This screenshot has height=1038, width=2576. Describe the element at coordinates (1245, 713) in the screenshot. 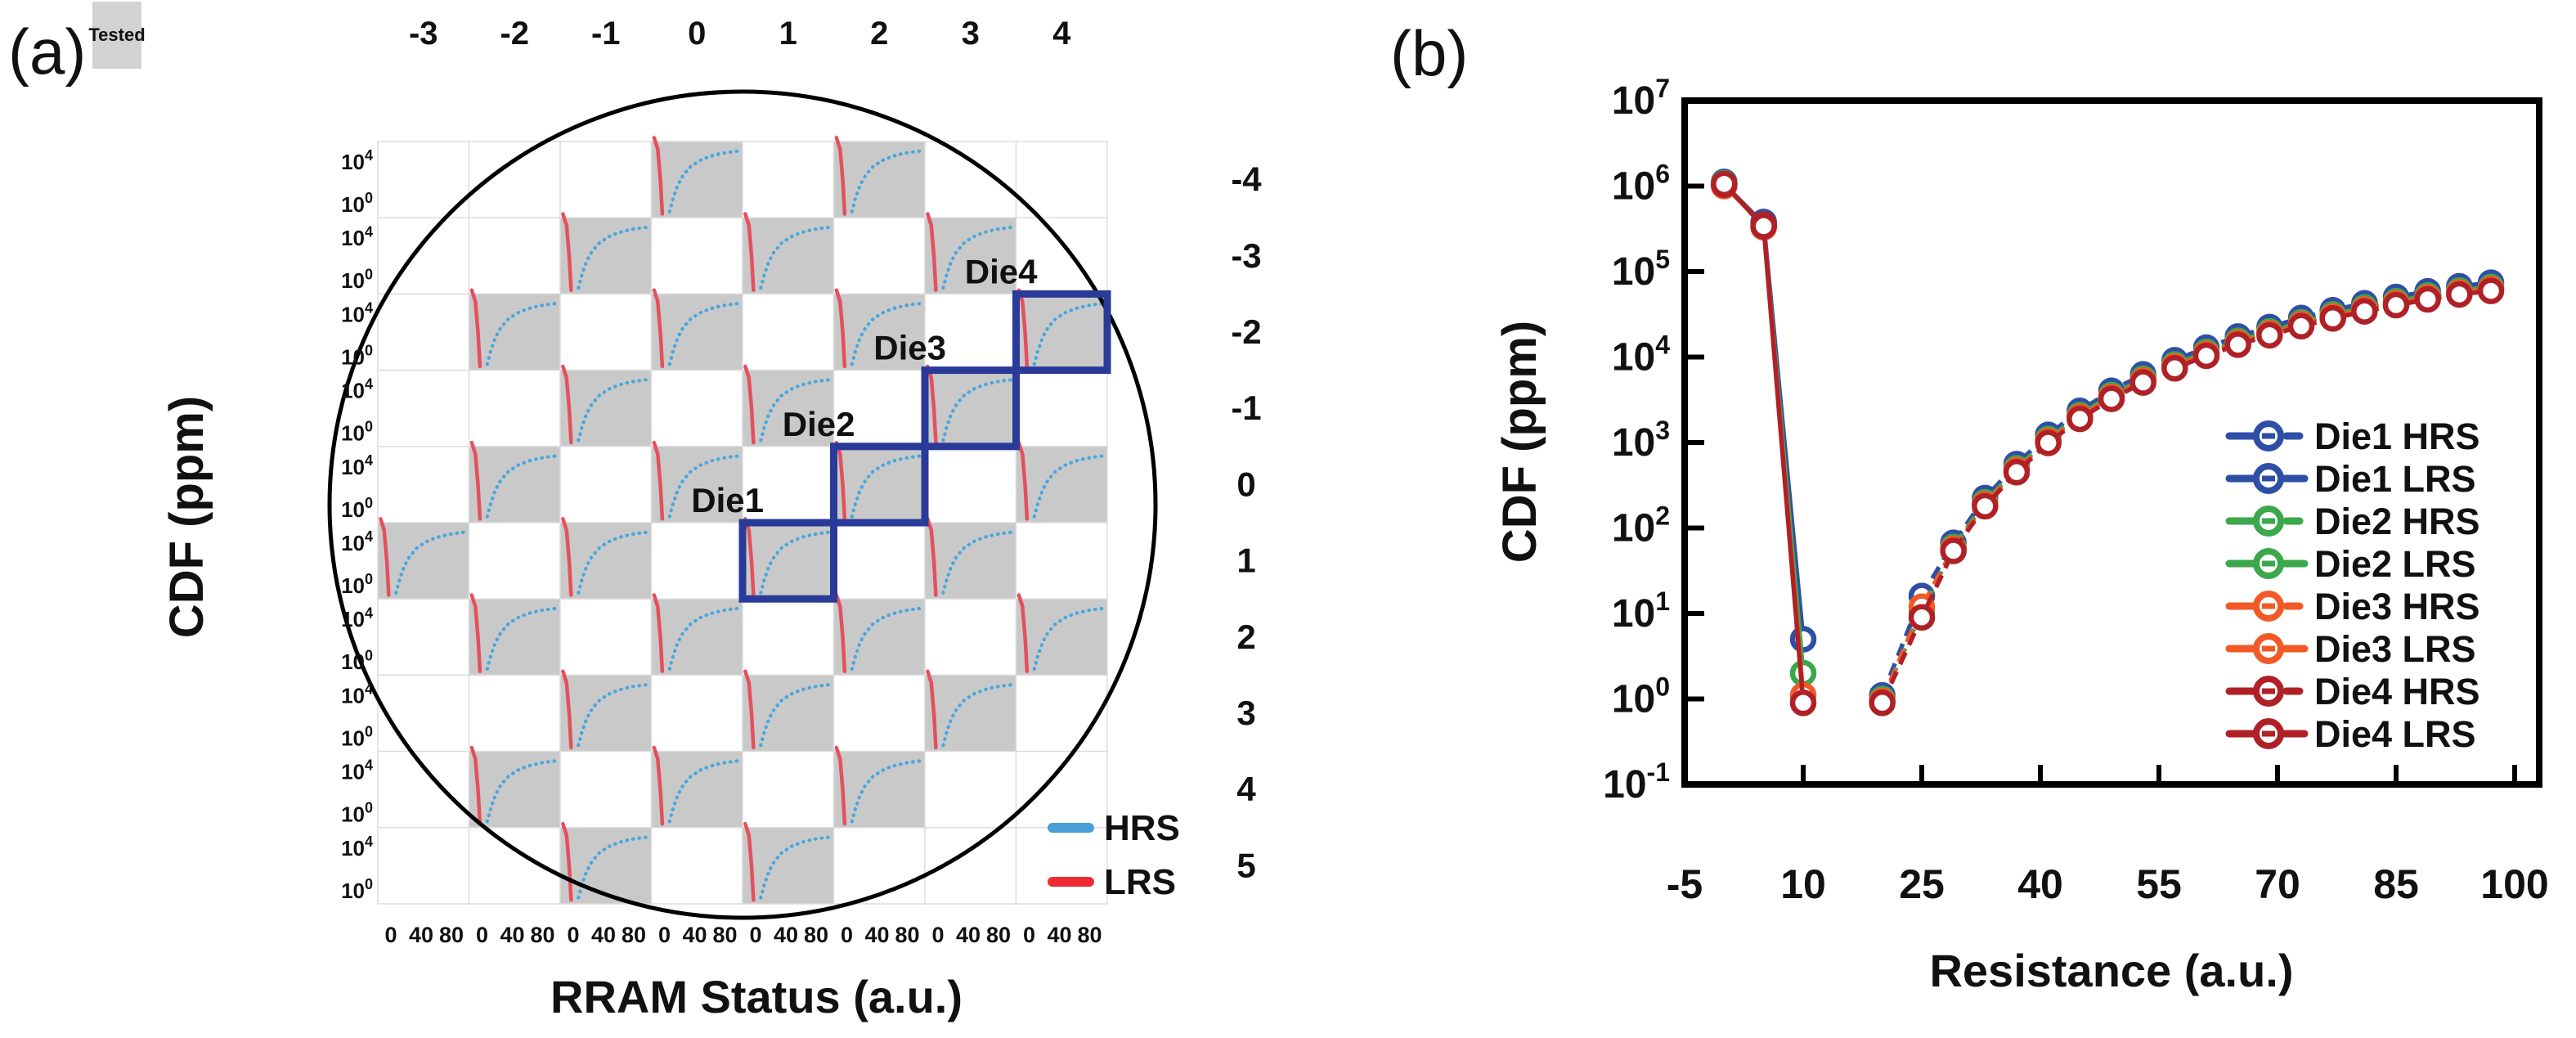

I see `wafer-row-label: 3` at that location.